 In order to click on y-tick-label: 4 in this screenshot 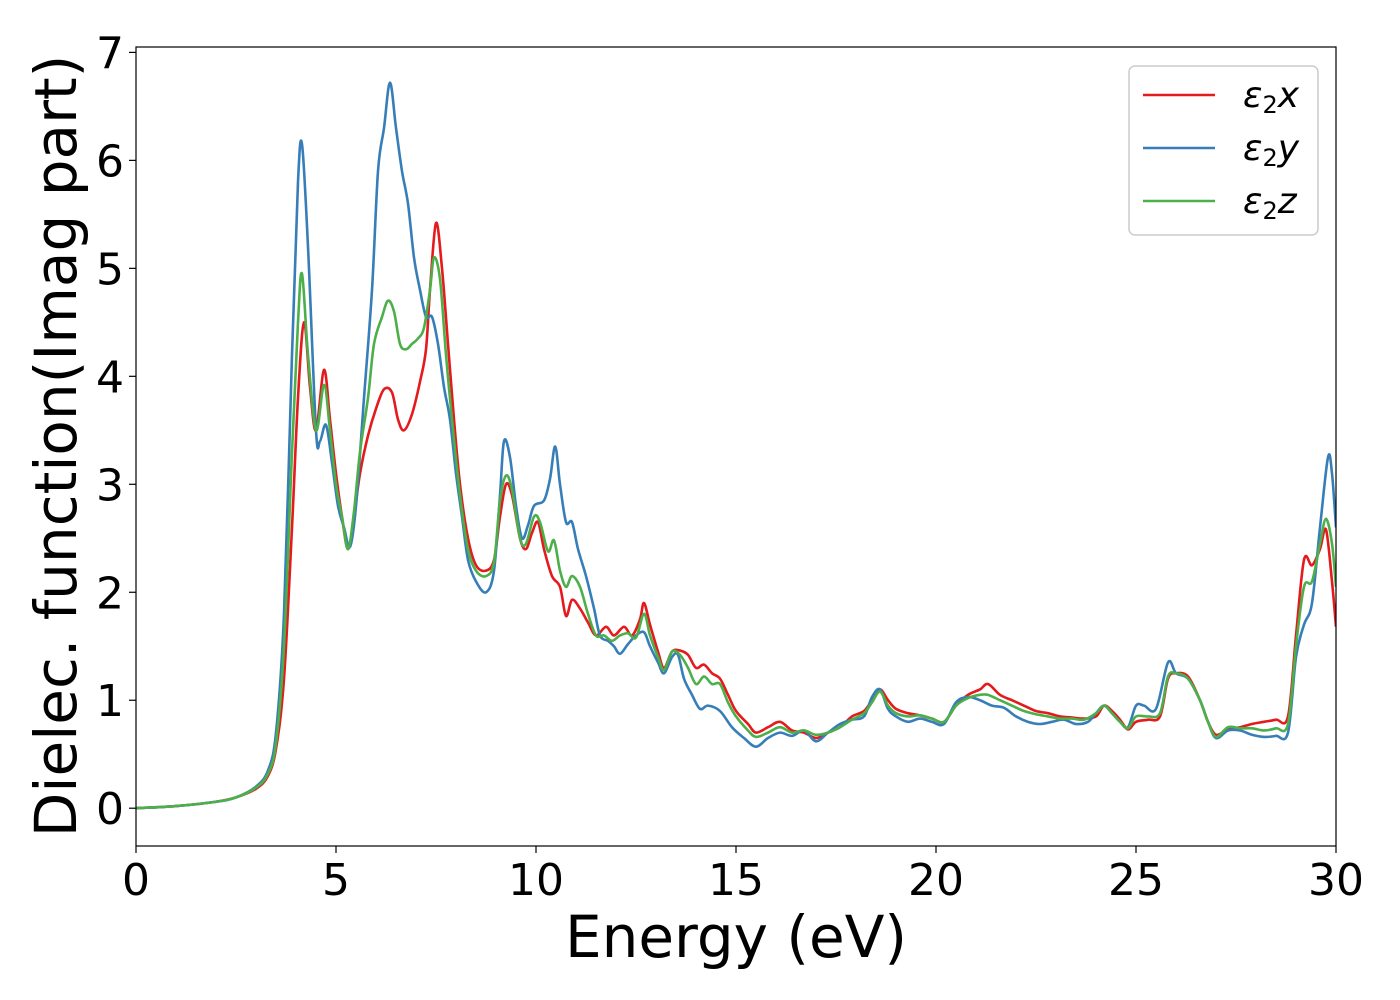, I will do `click(110, 377)`.